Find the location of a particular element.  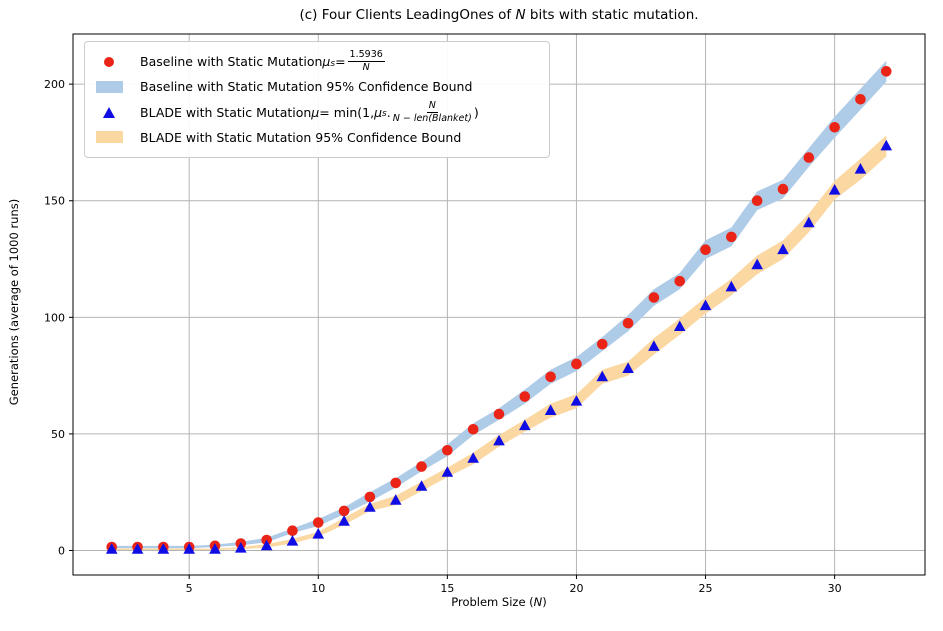

x-axis-label: Problem Size (N) is located at coordinates (499, 602).